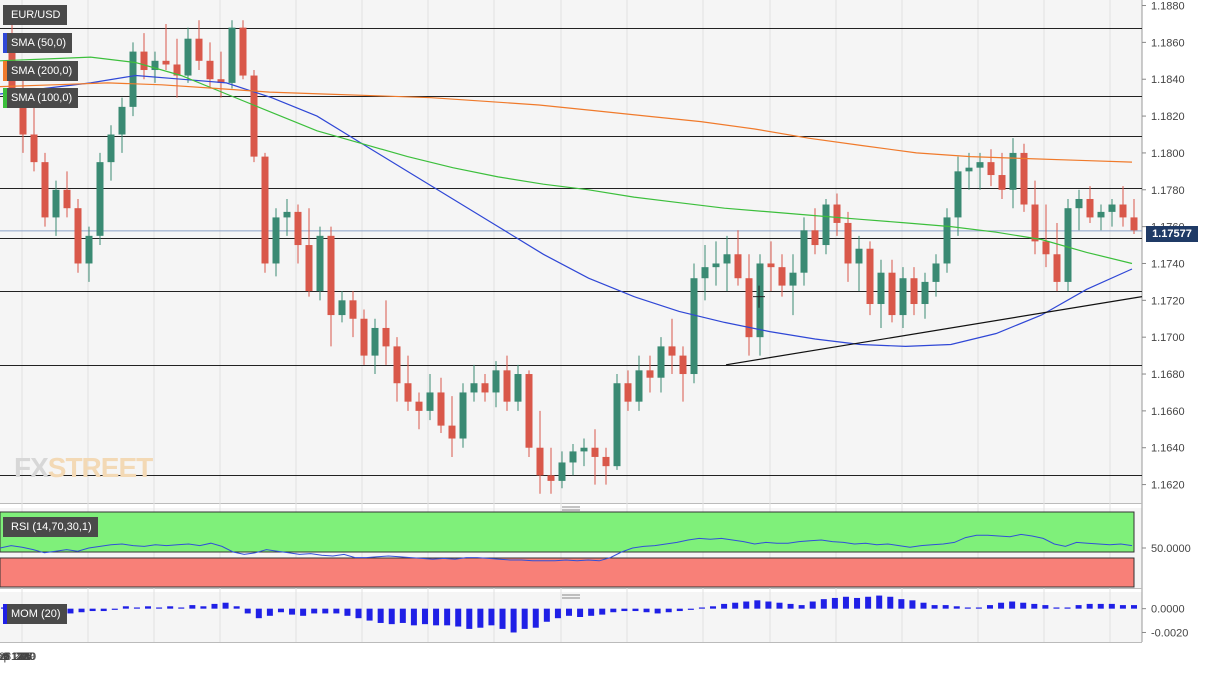 The height and width of the screenshot is (674, 1214). What do you see at coordinates (35, 15) in the screenshot?
I see `symbol-label: EUR/USD` at bounding box center [35, 15].